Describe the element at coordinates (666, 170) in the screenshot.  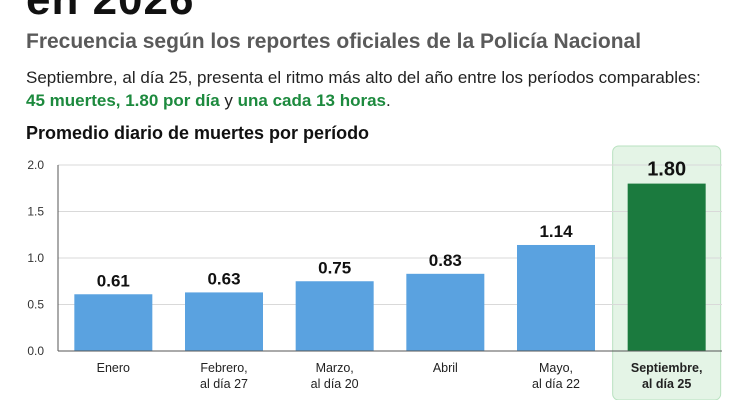
I see `value-label: 1.80` at that location.